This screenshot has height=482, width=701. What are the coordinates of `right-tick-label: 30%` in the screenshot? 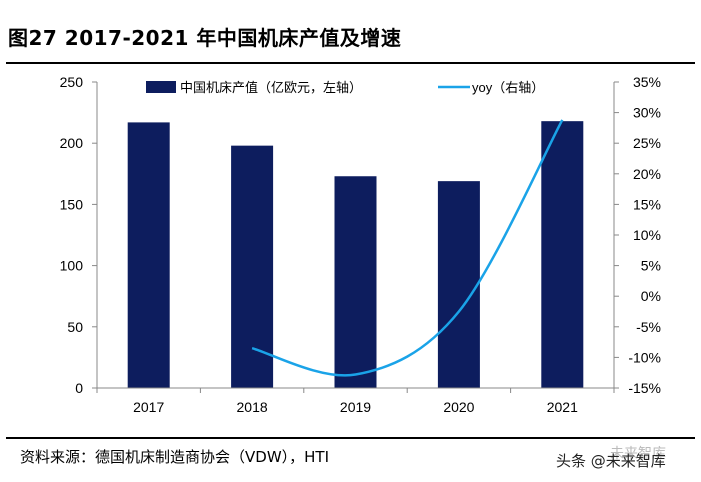 It's located at (647, 113).